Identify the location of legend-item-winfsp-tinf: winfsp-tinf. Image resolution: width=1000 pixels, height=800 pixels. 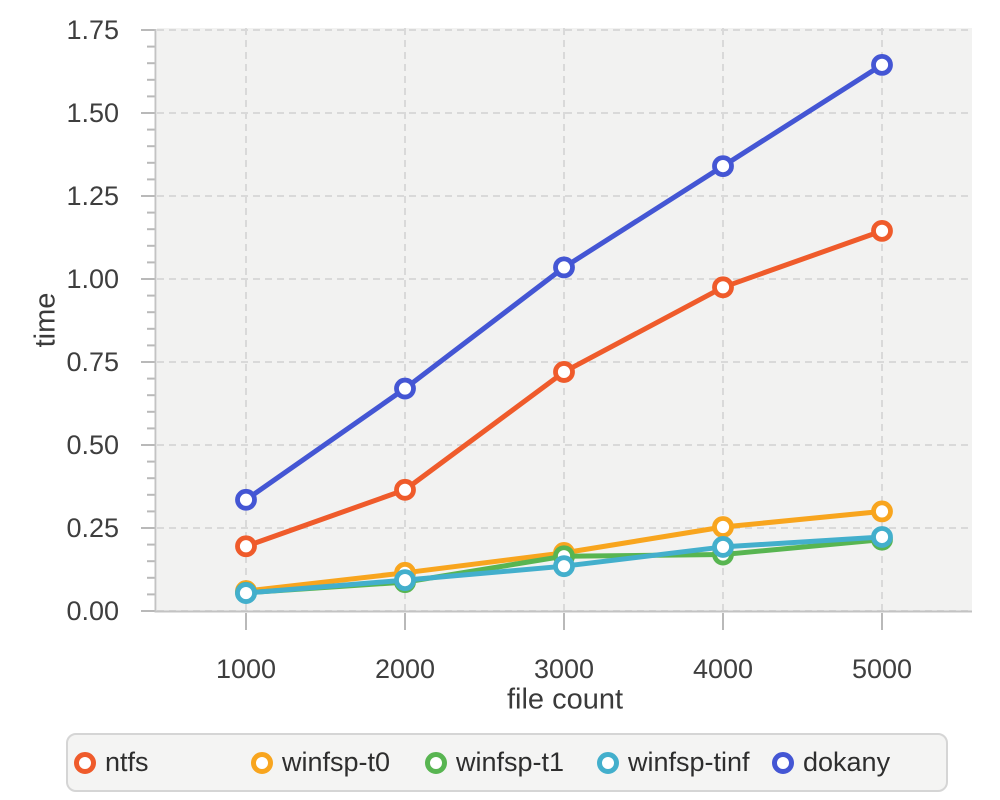
(673, 762).